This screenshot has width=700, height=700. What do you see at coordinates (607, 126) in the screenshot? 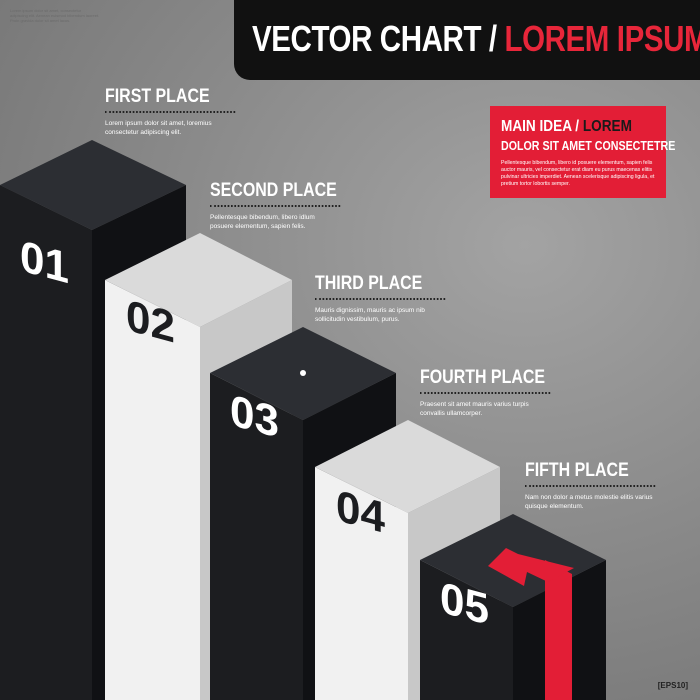
I see `callout-heading-dark: LOREM` at bounding box center [607, 126].